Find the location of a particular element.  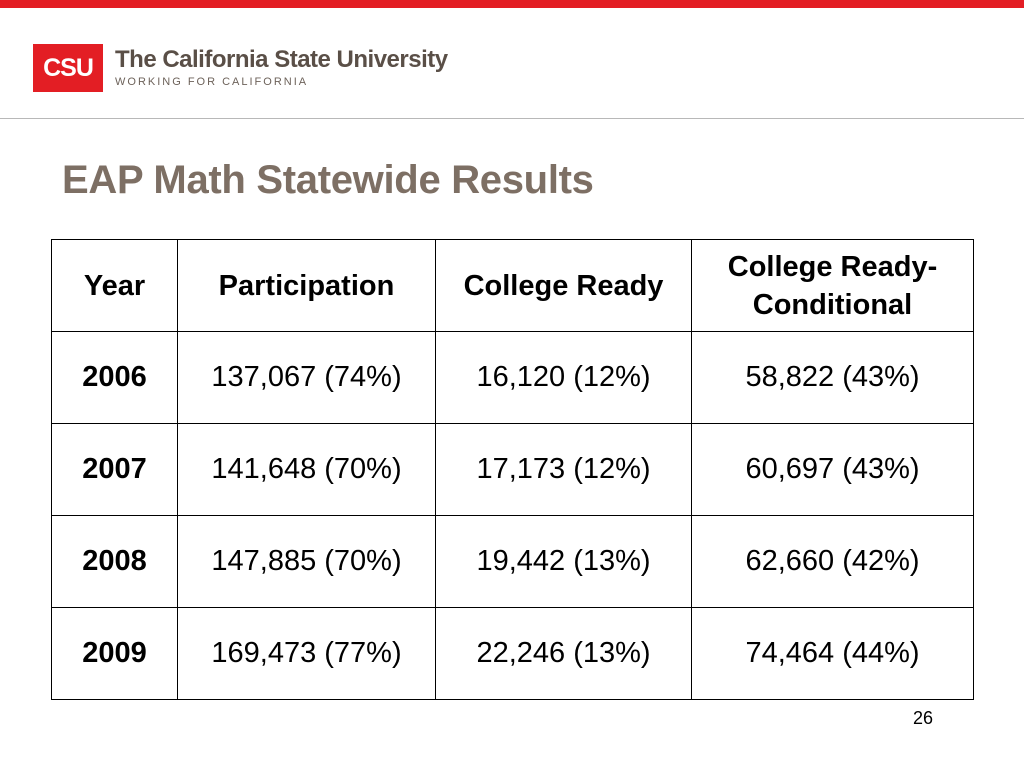

cell-college-ready: 16,120 (12%) is located at coordinates (563, 377).